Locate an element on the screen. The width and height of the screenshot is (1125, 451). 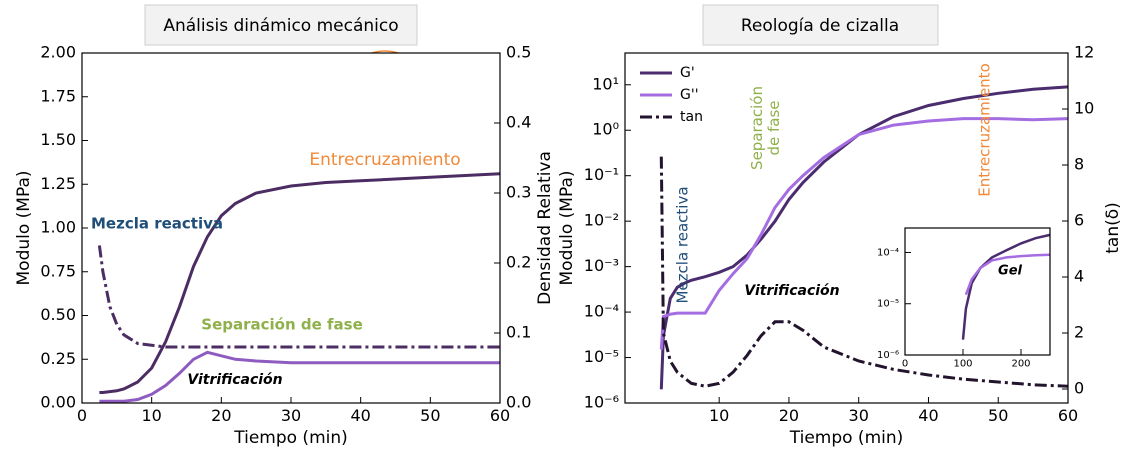
y2-tick-label: 2 is located at coordinates (1079, 332).